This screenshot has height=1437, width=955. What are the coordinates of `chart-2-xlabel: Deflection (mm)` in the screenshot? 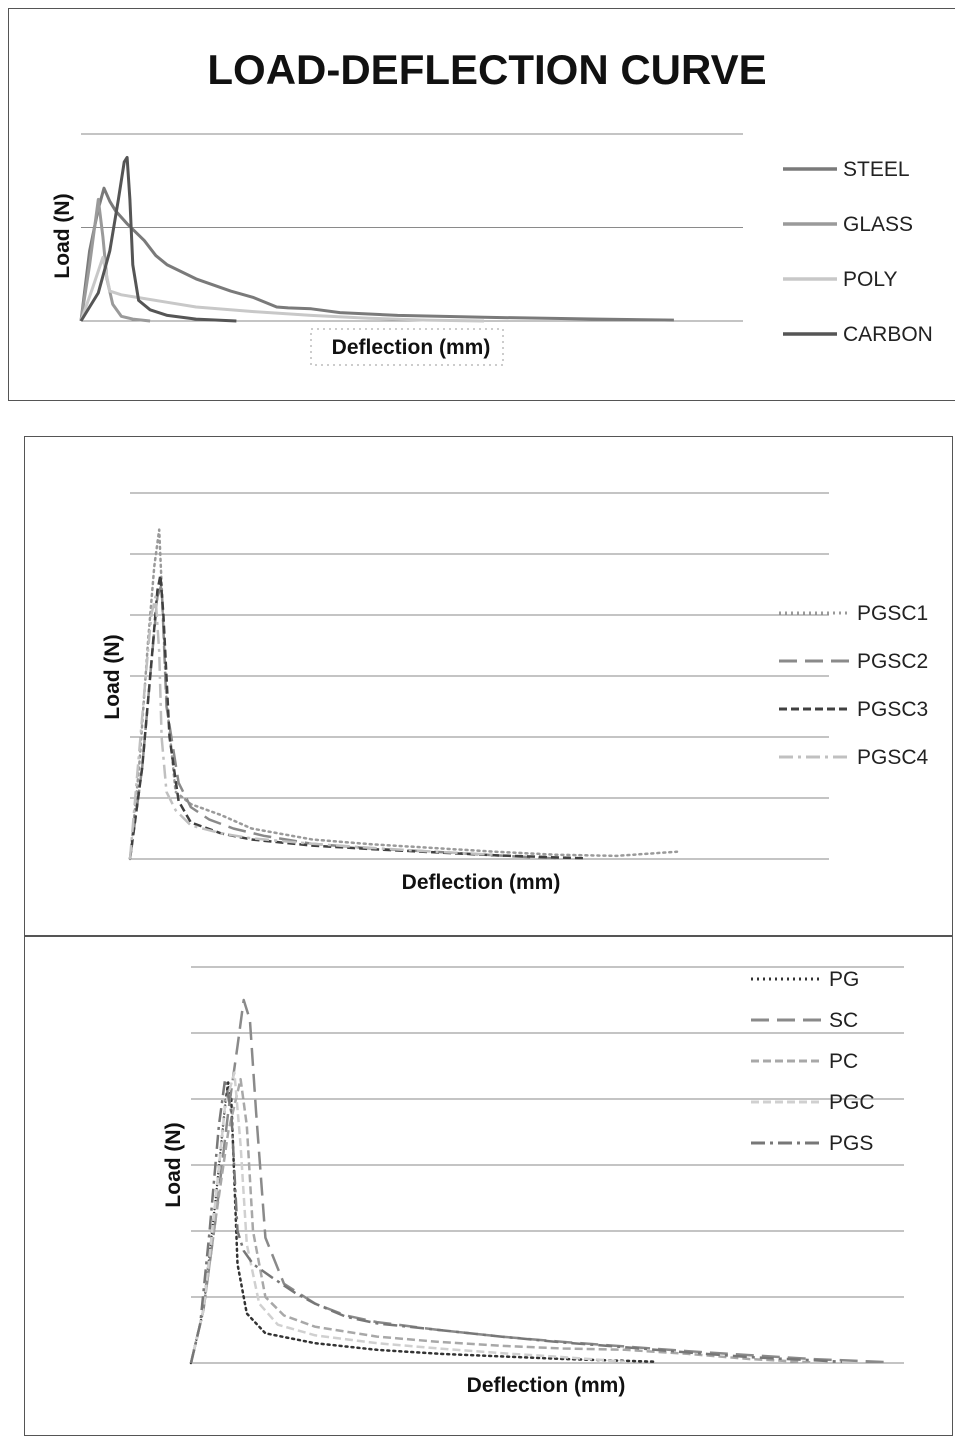 It's located at (481, 882).